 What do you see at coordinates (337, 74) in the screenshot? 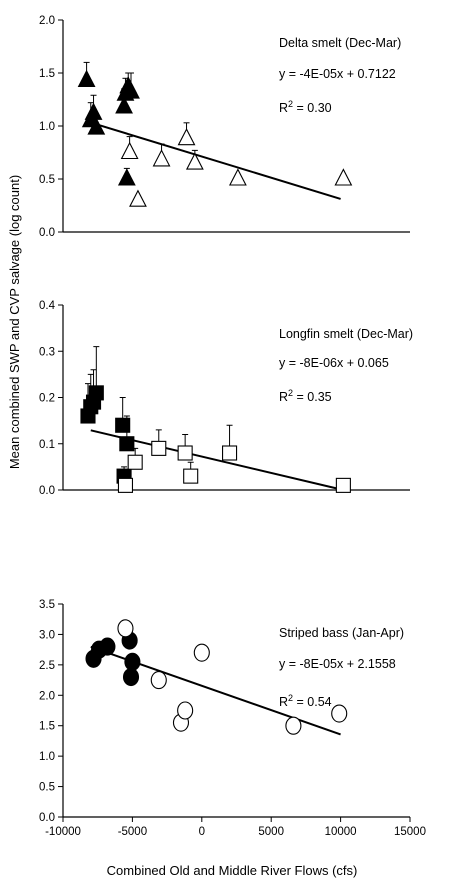
I see `regression-equation: y = -4E-05x + 0.7122` at bounding box center [337, 74].